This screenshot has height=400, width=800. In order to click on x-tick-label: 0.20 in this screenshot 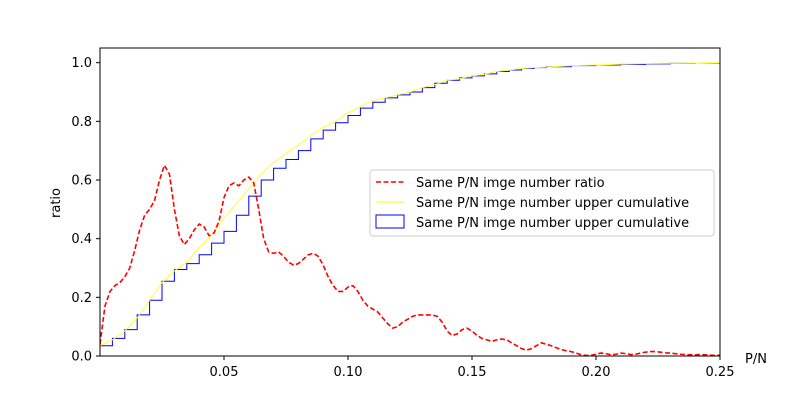, I will do `click(596, 372)`.